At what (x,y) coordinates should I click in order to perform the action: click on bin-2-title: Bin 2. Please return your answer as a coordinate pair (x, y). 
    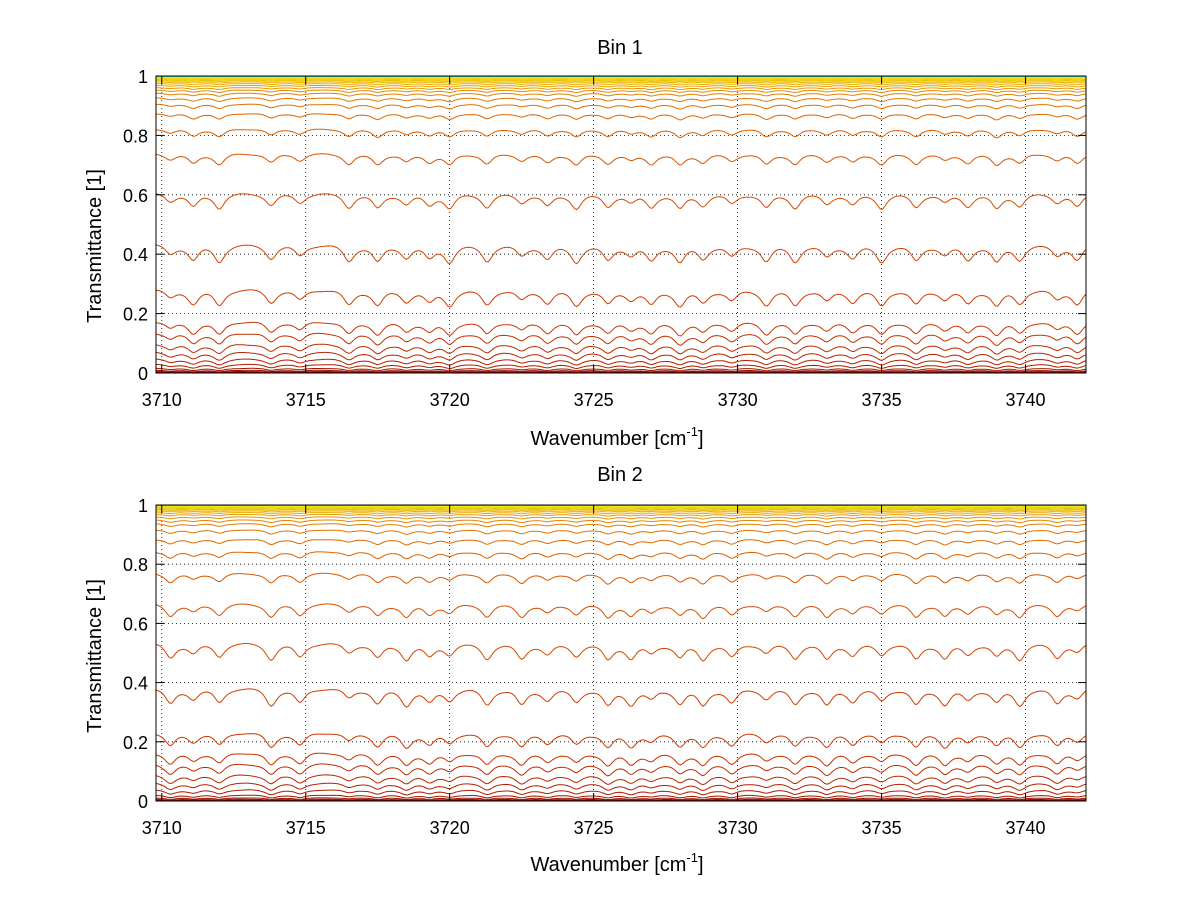
    Looking at the image, I should click on (620, 475).